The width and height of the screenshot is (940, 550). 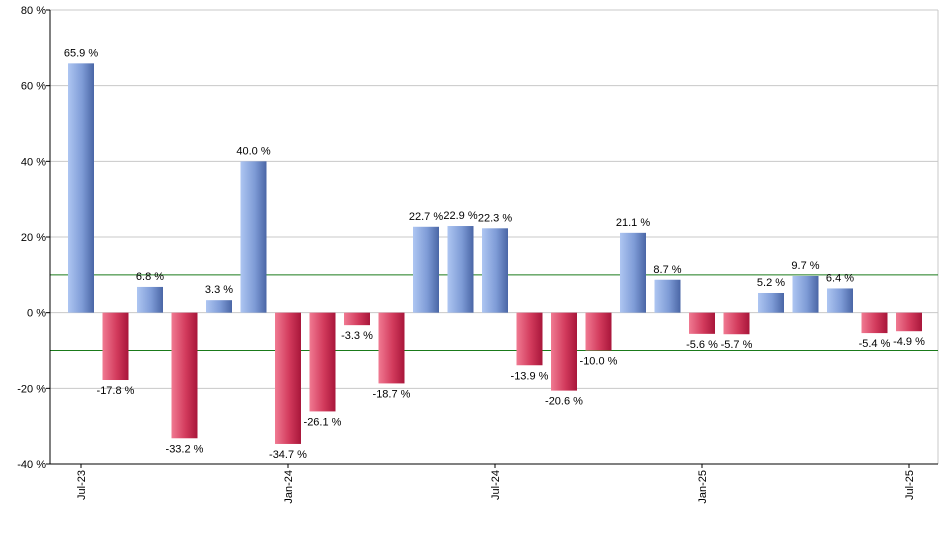 I want to click on bar-data-label: -5.7 %, so click(x=737, y=345).